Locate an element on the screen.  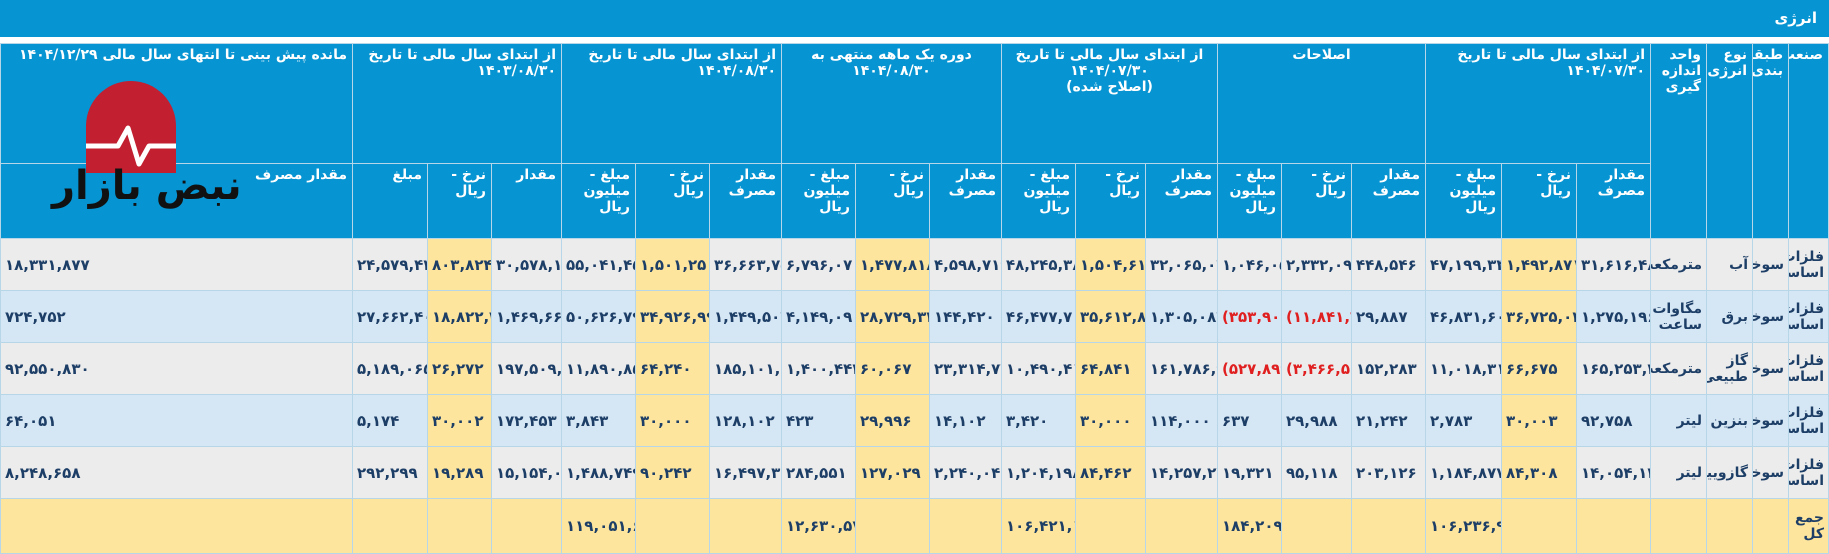
cell-value: ۱۹۷,۵۰۹,۹۱۷ is located at coordinates (526, 368).